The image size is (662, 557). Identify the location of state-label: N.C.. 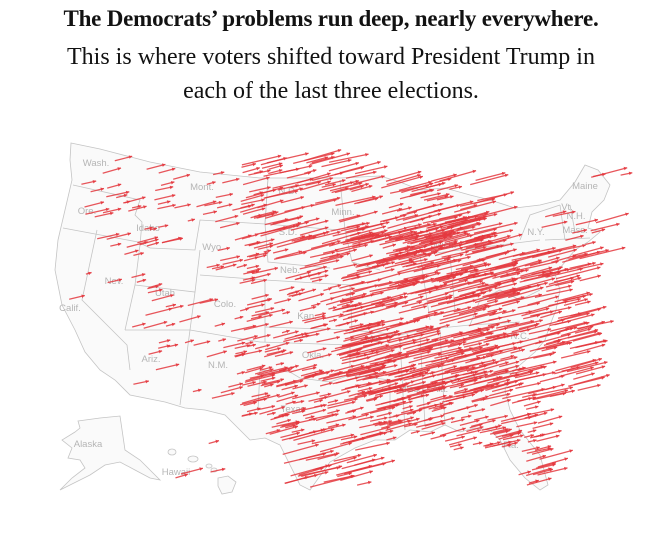
(520, 336).